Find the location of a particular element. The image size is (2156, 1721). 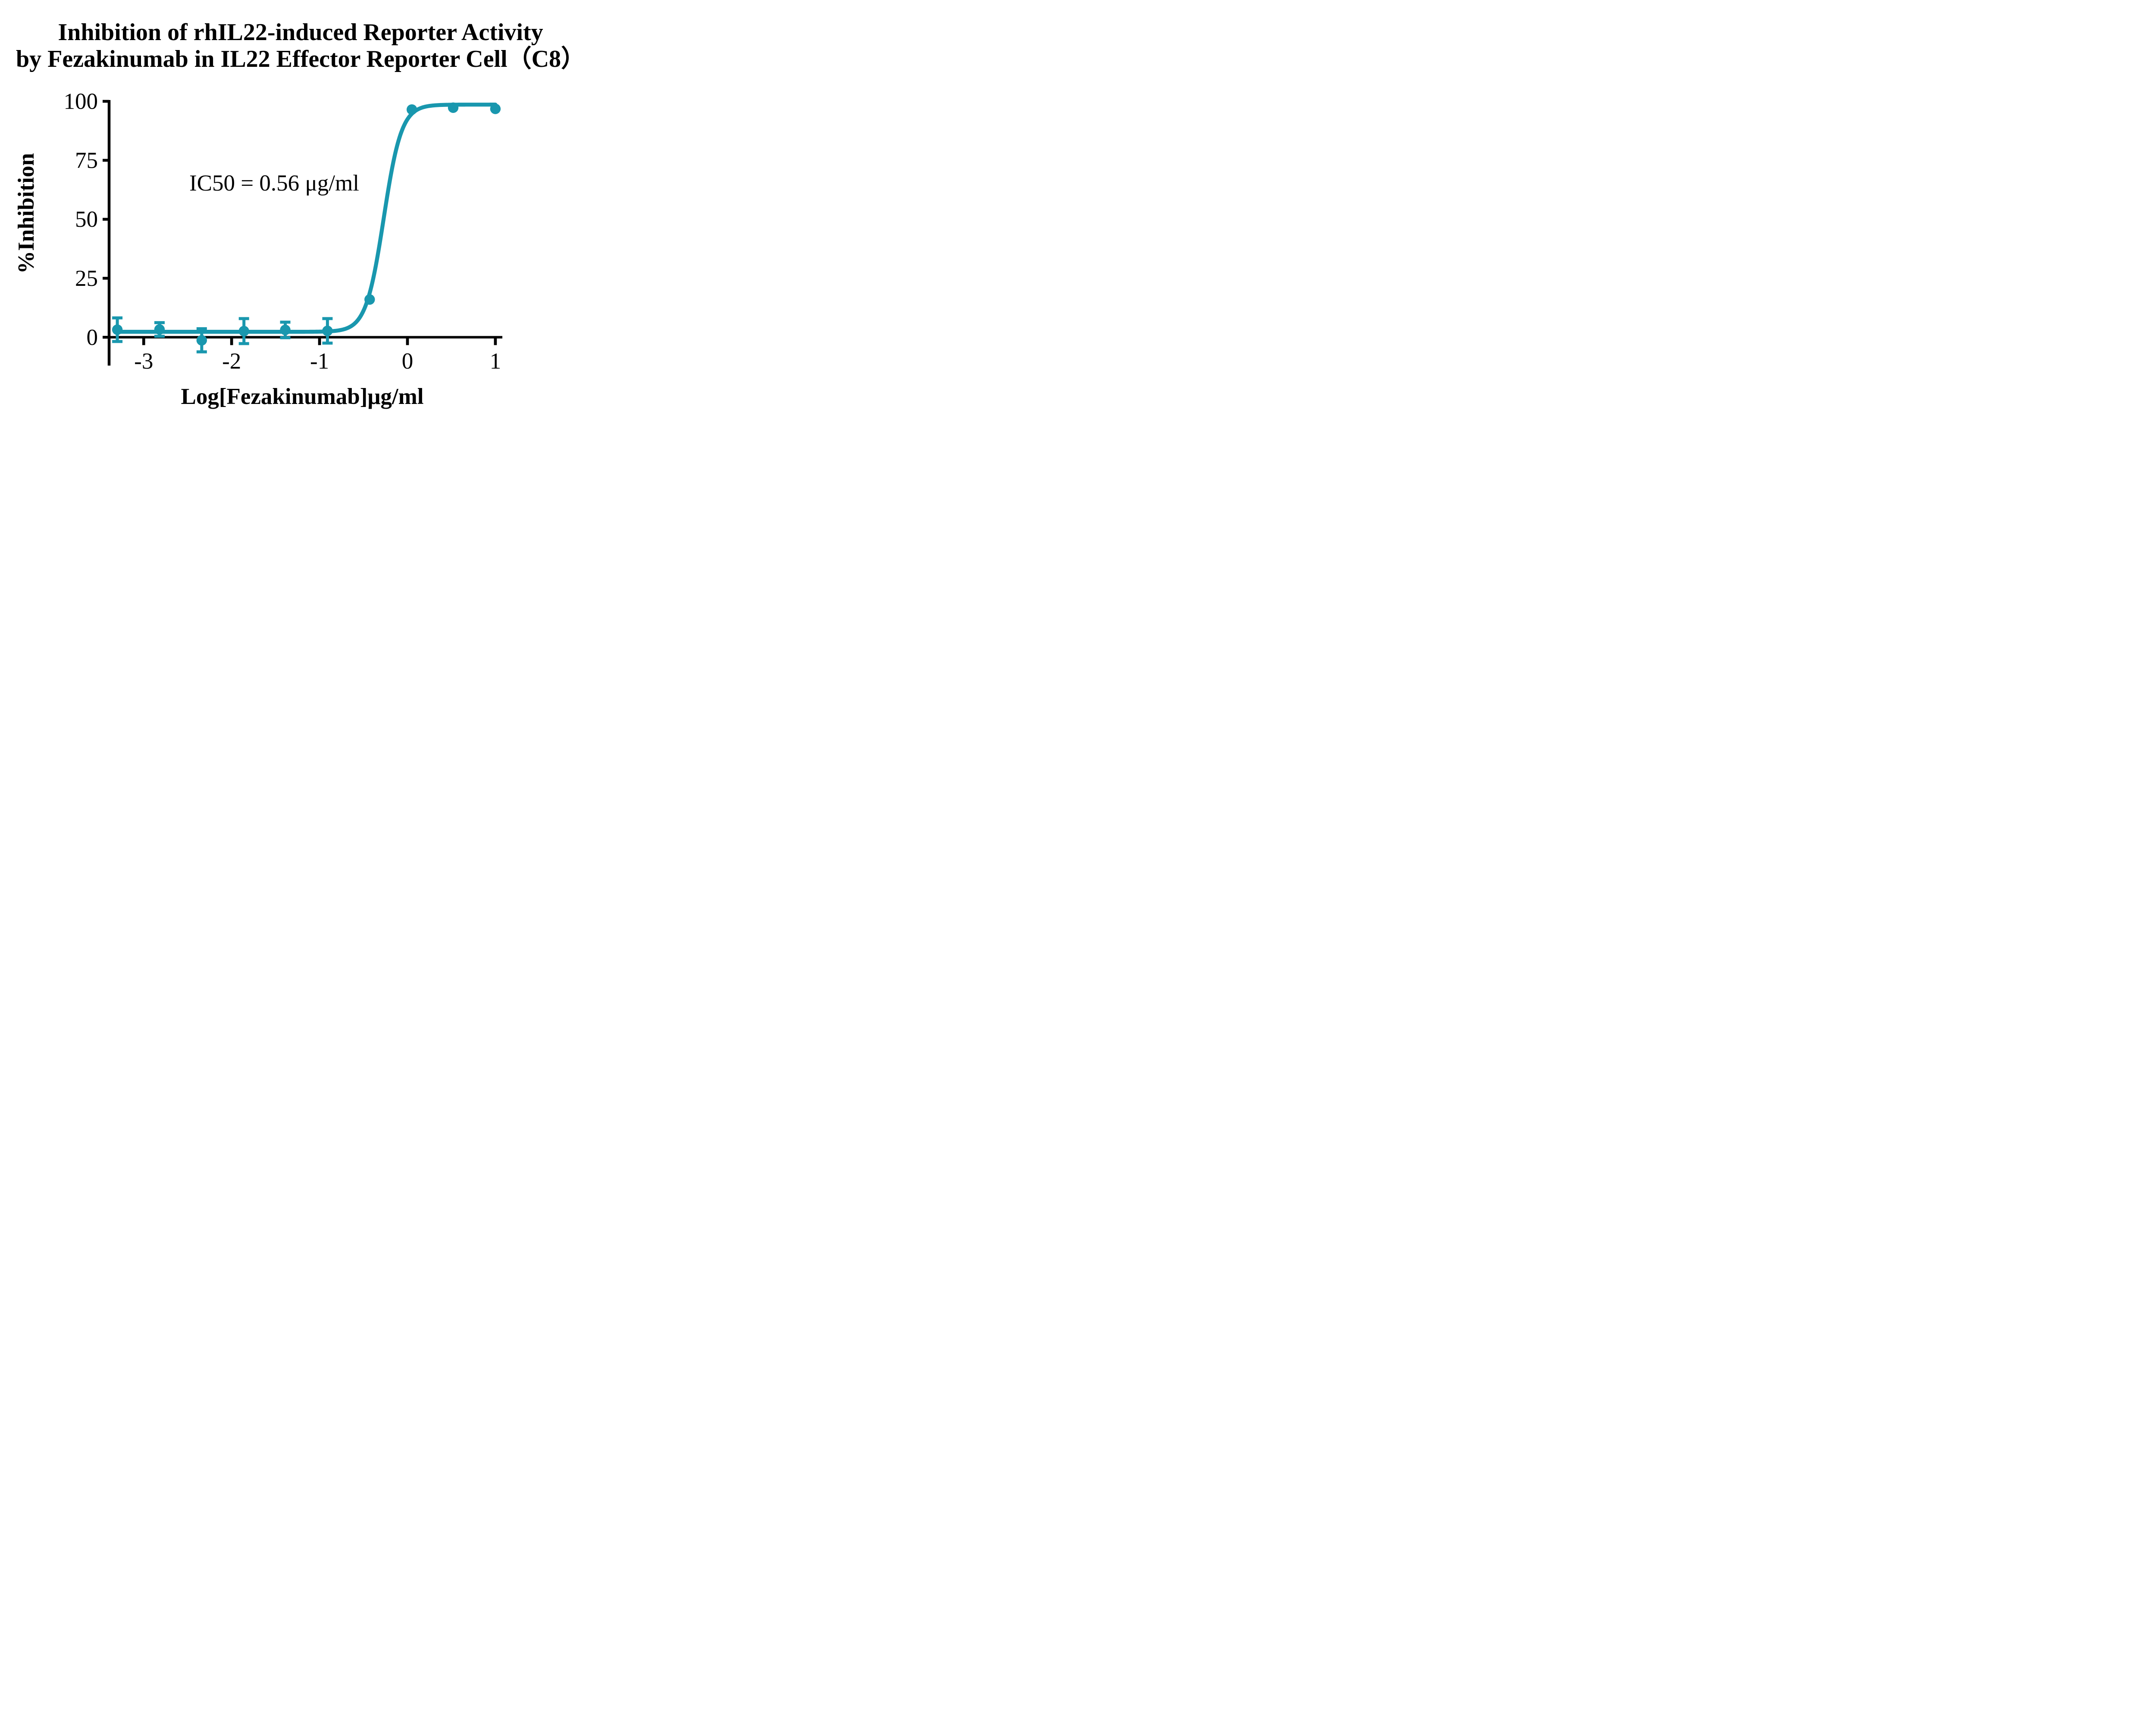

fit-curve is located at coordinates (305, 218).